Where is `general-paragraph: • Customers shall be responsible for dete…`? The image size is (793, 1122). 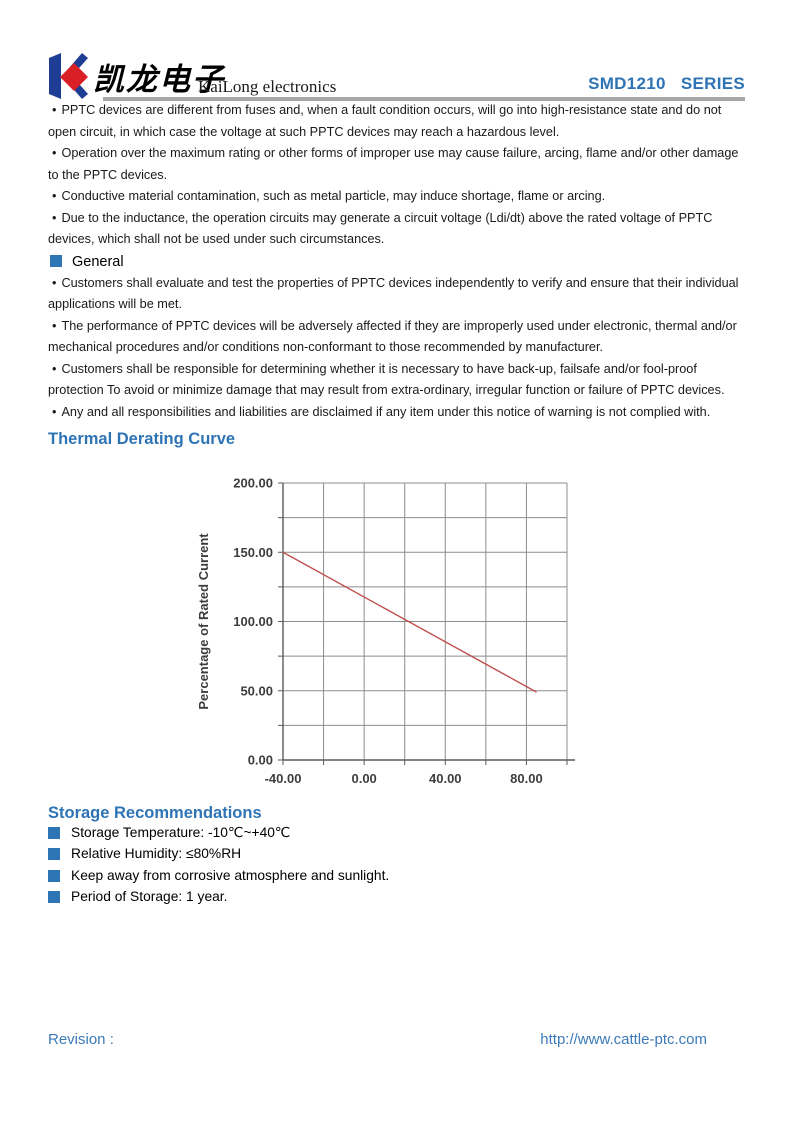 general-paragraph: • Customers shall be responsible for dete… is located at coordinates (399, 380).